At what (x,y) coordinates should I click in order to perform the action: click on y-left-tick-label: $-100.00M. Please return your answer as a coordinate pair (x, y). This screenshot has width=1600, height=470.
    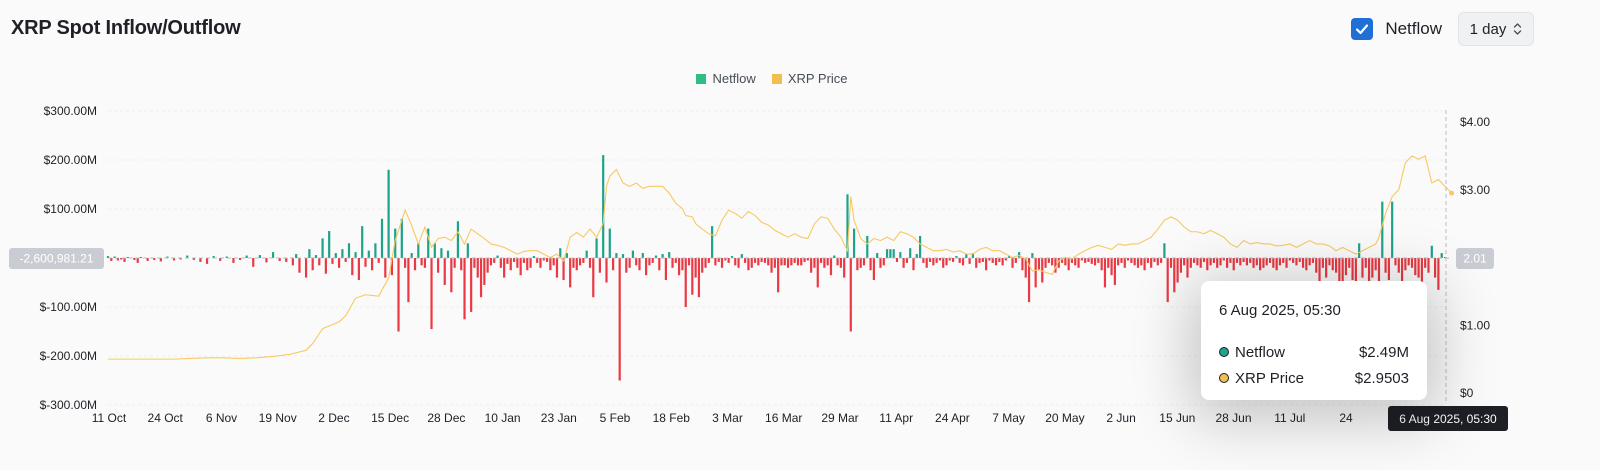
    Looking at the image, I should click on (68, 307).